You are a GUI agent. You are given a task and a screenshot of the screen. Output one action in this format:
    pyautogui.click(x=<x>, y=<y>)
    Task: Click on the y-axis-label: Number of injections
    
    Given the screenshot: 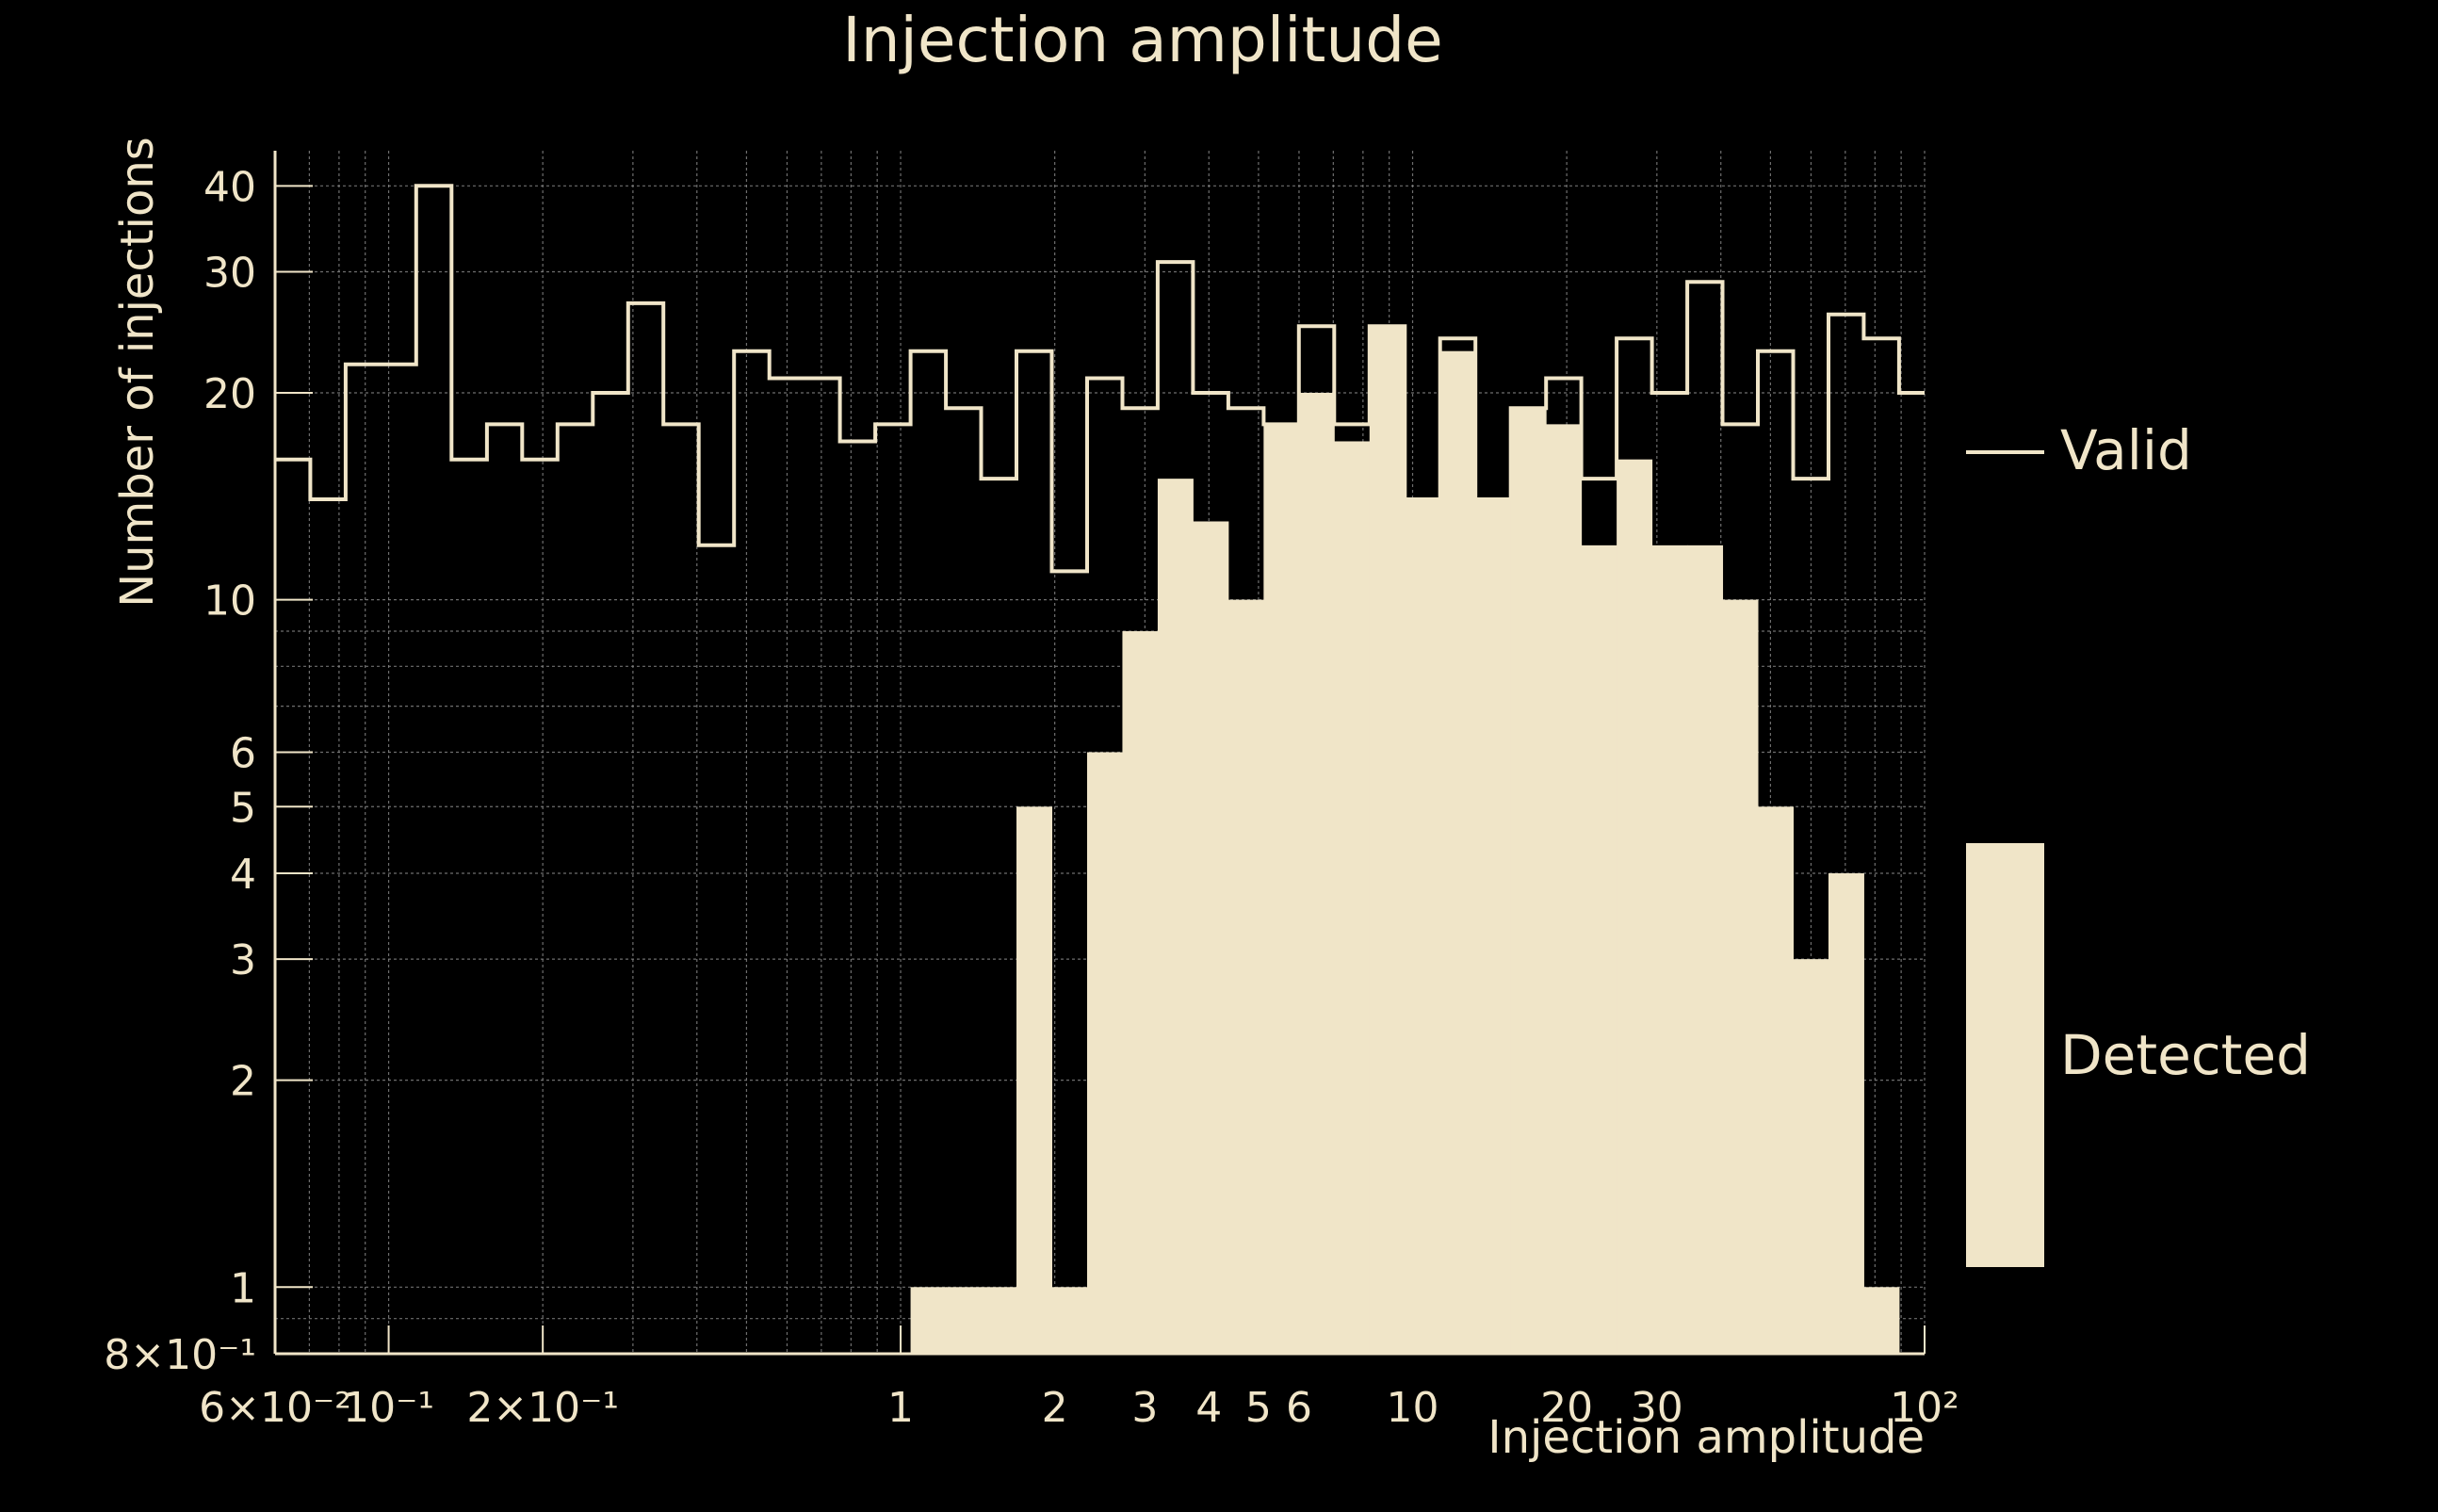 What is the action you would take?
    pyautogui.click(x=137, y=372)
    